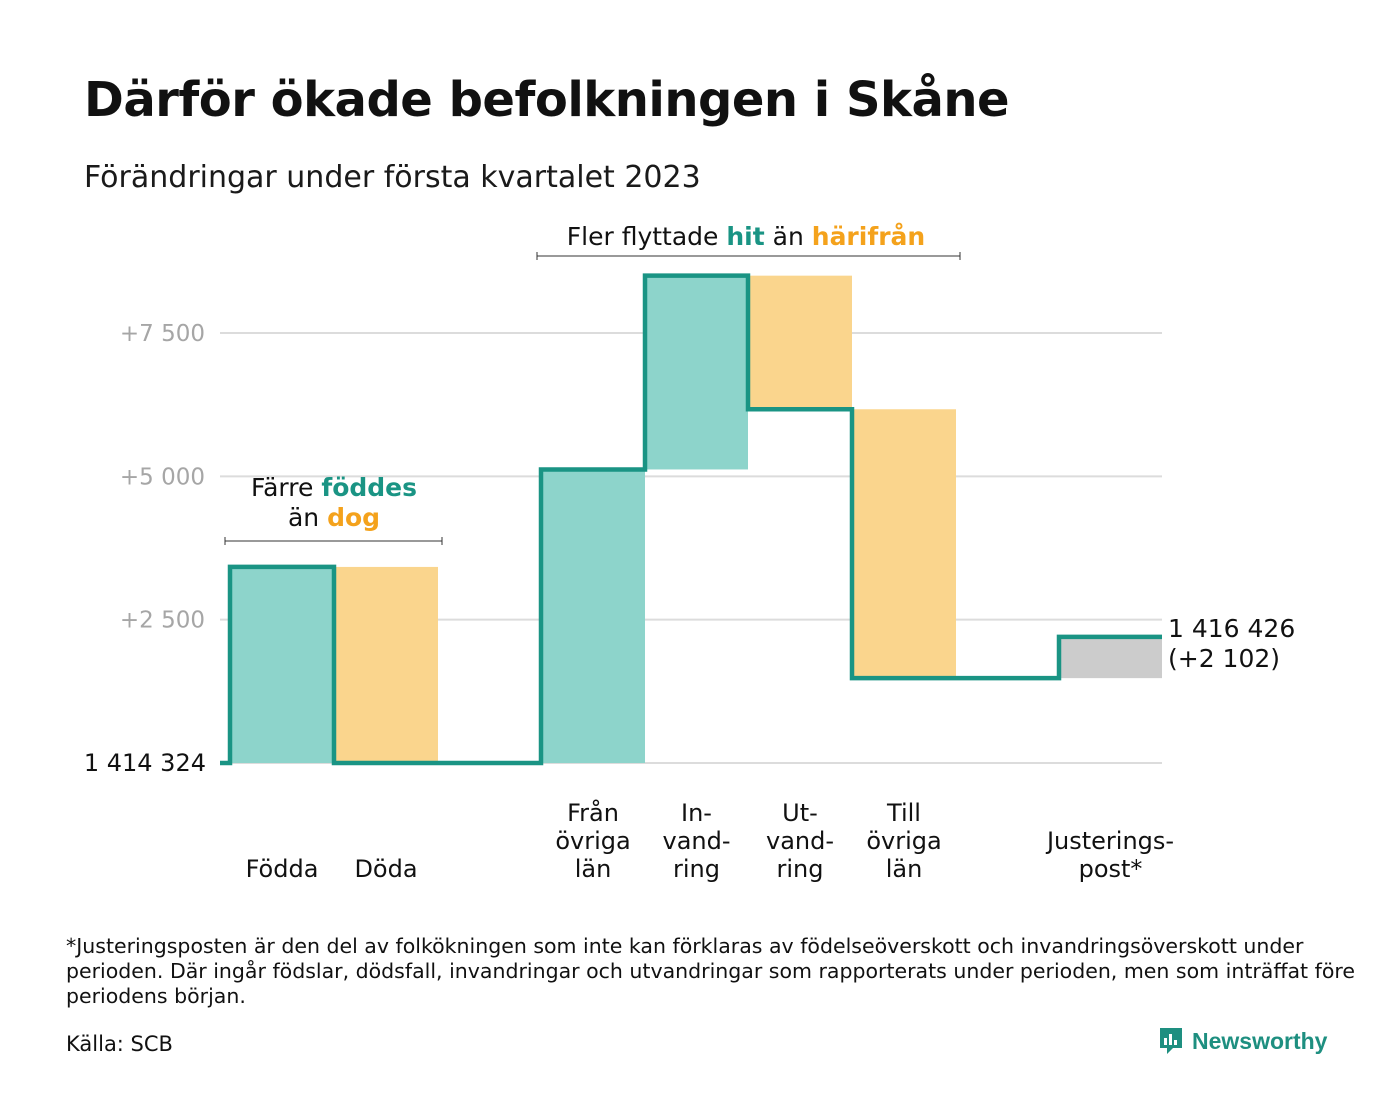  What do you see at coordinates (1260, 1040) in the screenshot?
I see `logo-text: Newsworthy` at bounding box center [1260, 1040].